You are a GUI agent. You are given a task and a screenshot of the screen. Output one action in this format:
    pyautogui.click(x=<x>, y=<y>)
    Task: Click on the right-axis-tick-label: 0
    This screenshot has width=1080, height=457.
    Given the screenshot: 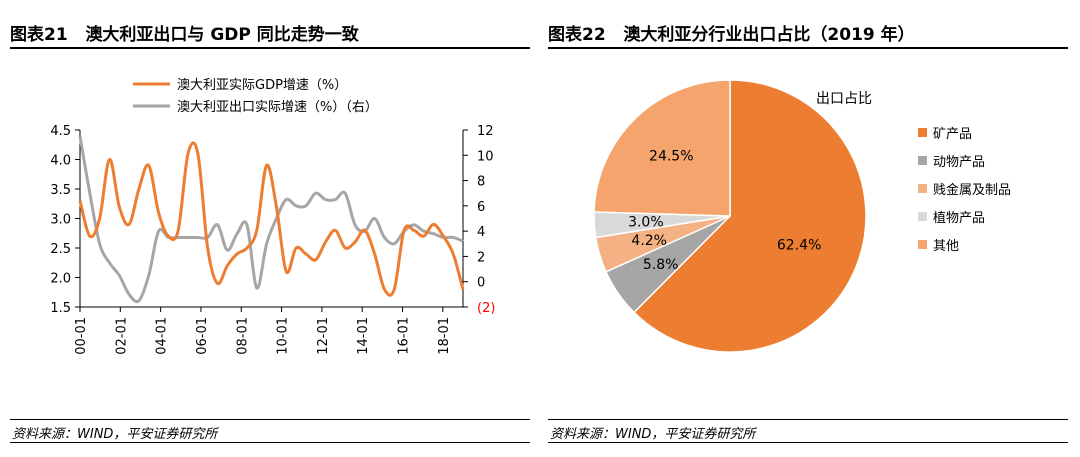 What is the action you would take?
    pyautogui.click(x=481, y=283)
    